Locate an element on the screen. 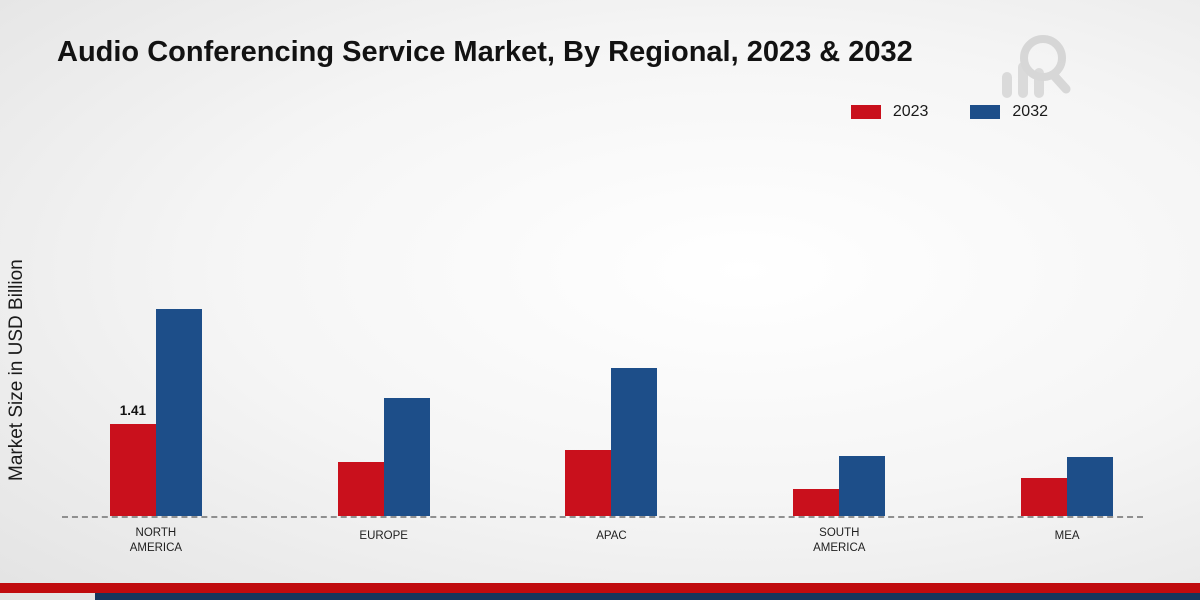 The width and height of the screenshot is (1200, 600). category-labels: NORTH AMERICA EUROPE APAC SOUTH AMERICA MEA is located at coordinates (611, 541).